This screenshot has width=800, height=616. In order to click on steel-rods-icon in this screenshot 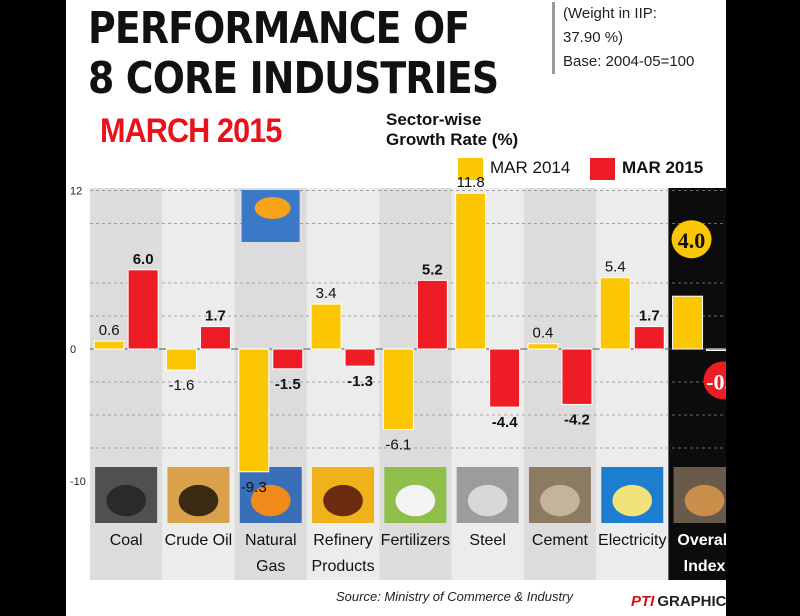, I will do `click(487, 495)`.